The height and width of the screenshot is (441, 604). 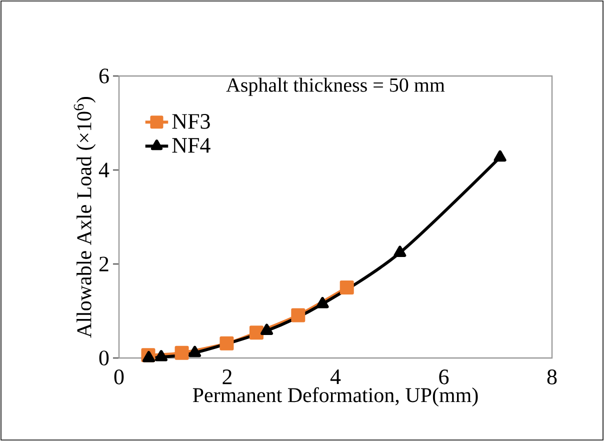 What do you see at coordinates (335, 87) in the screenshot?
I see `chart-title: Asphalt thickness = 50 mm` at bounding box center [335, 87].